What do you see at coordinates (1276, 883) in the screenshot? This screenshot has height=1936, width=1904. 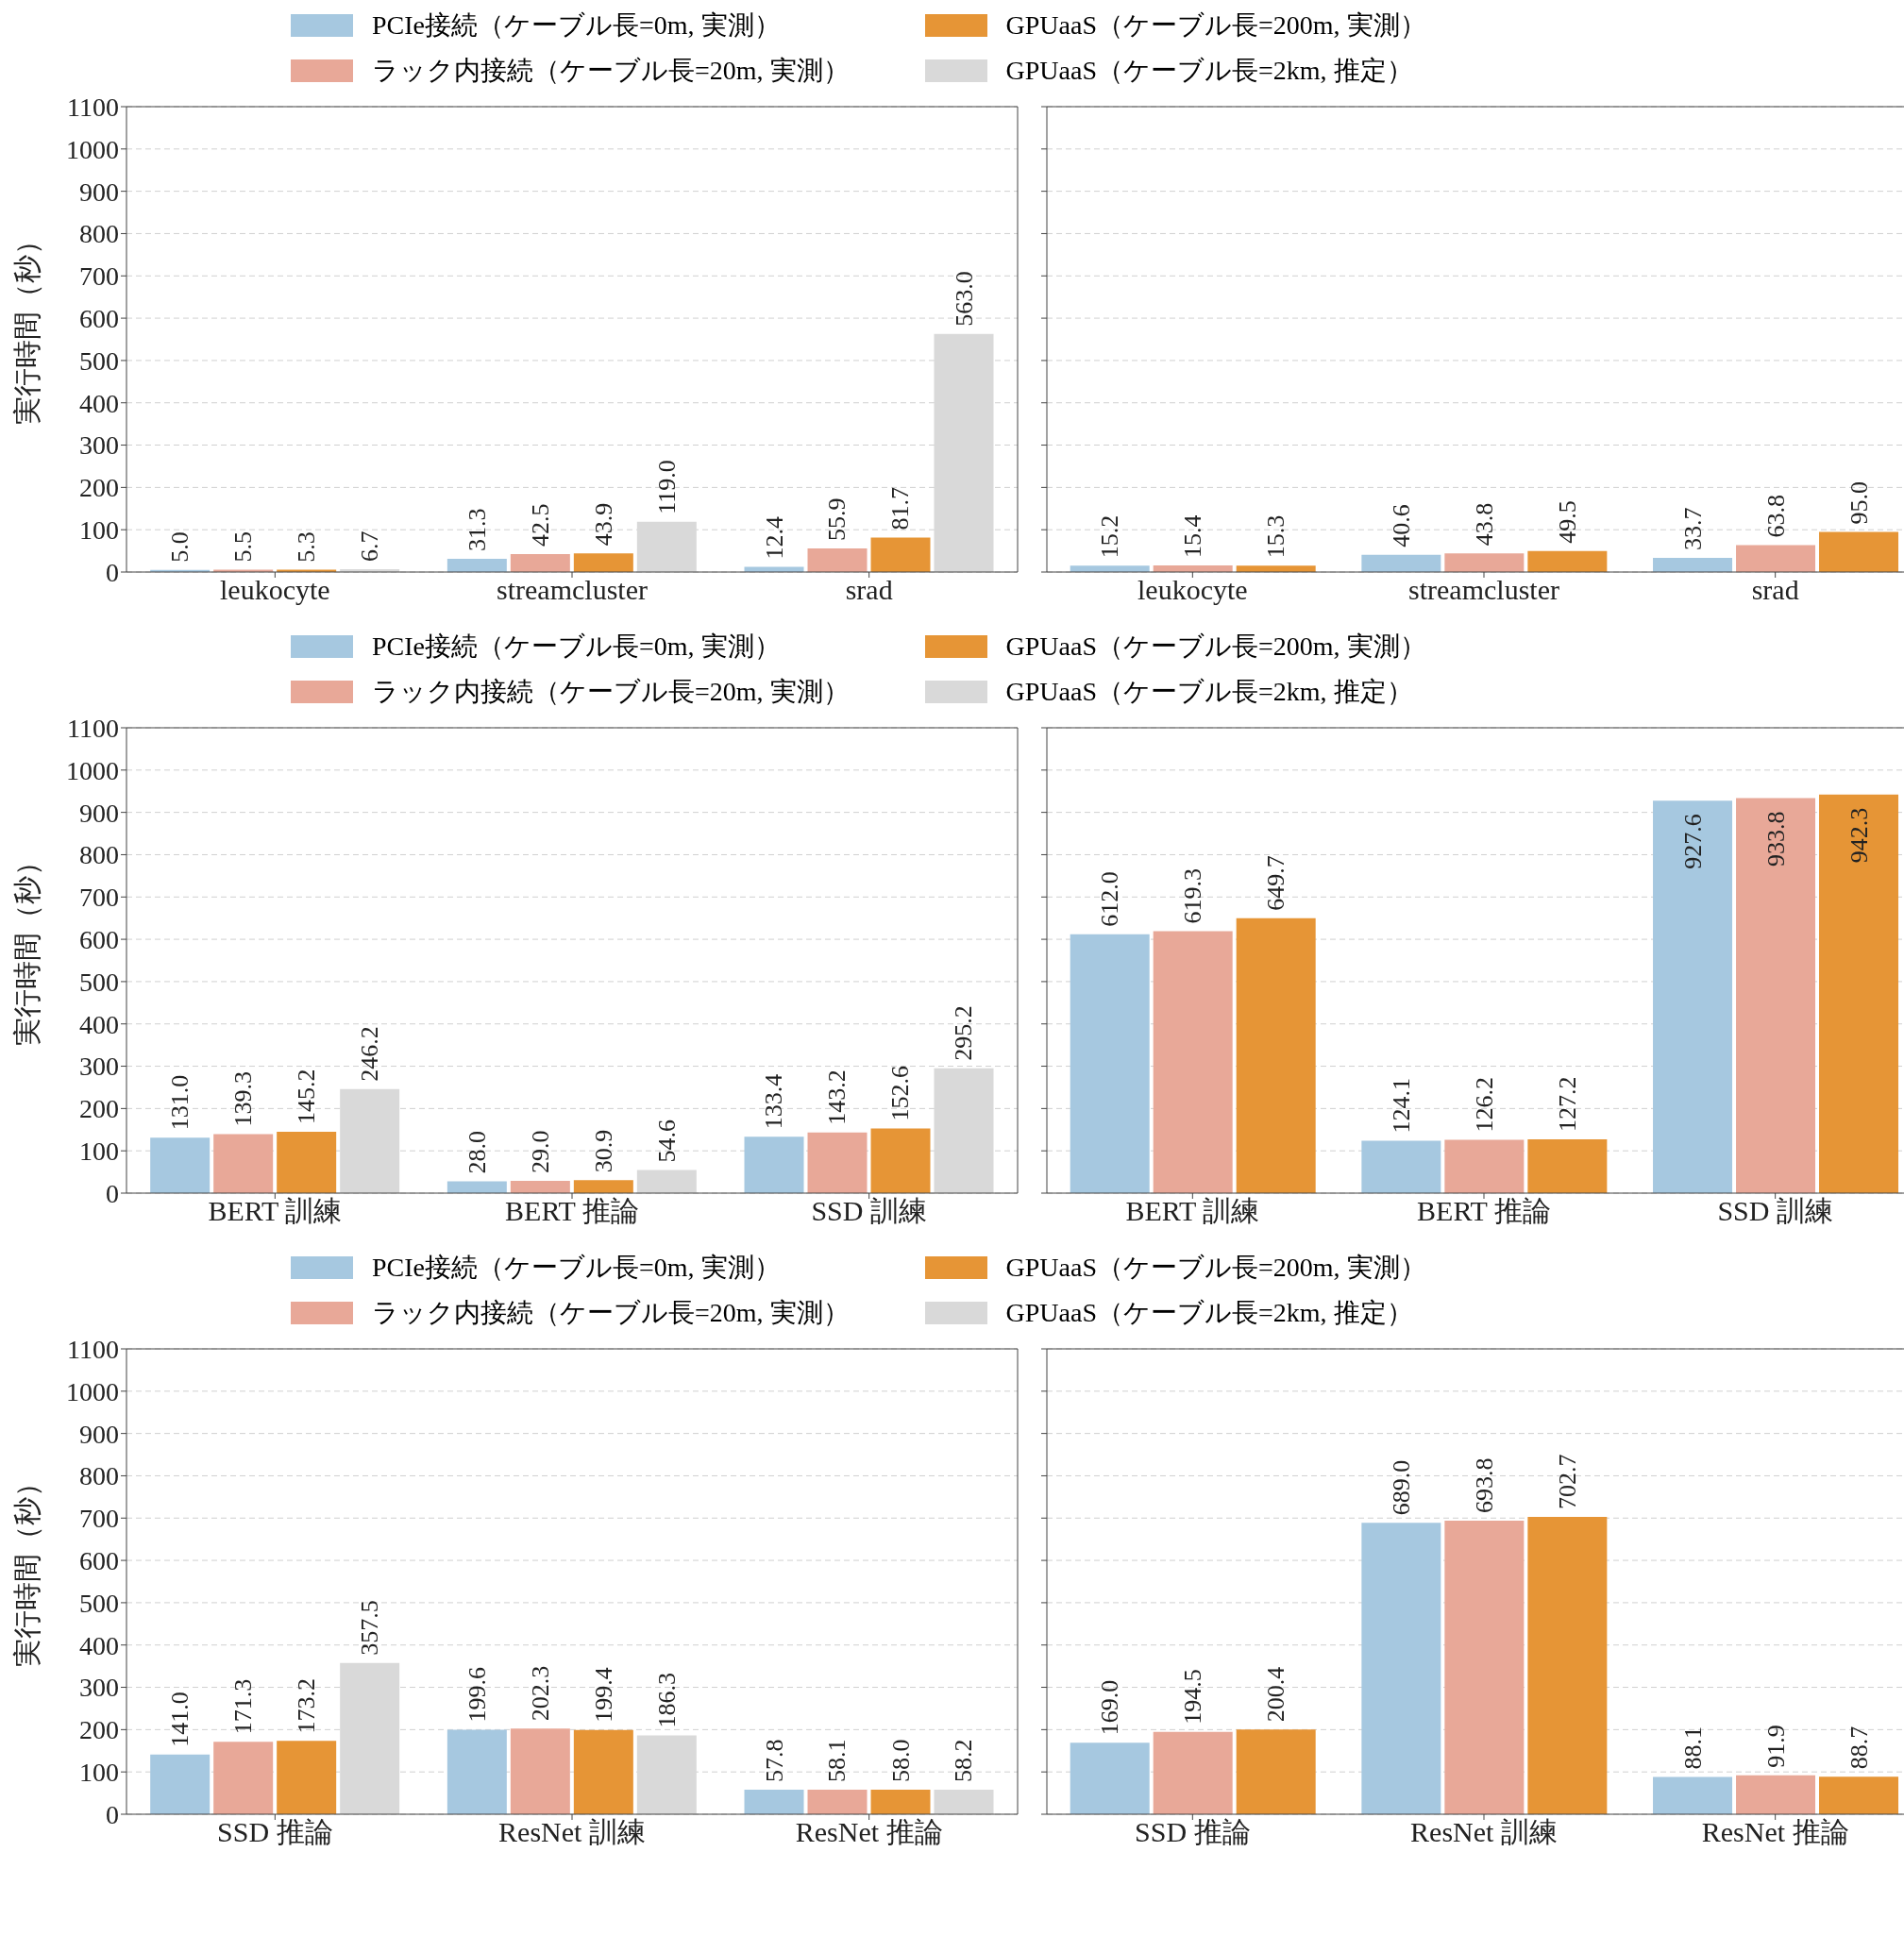 I see `data-label: 649.7` at bounding box center [1276, 883].